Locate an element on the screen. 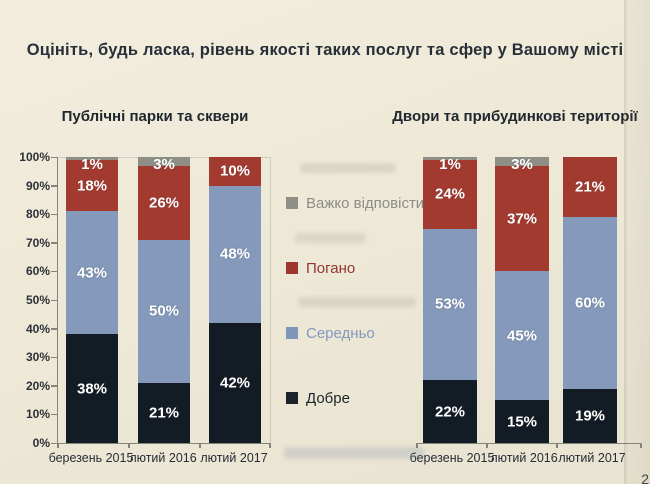 The height and width of the screenshot is (484, 650). y-tick-label: 20% is located at coordinates (37, 385).